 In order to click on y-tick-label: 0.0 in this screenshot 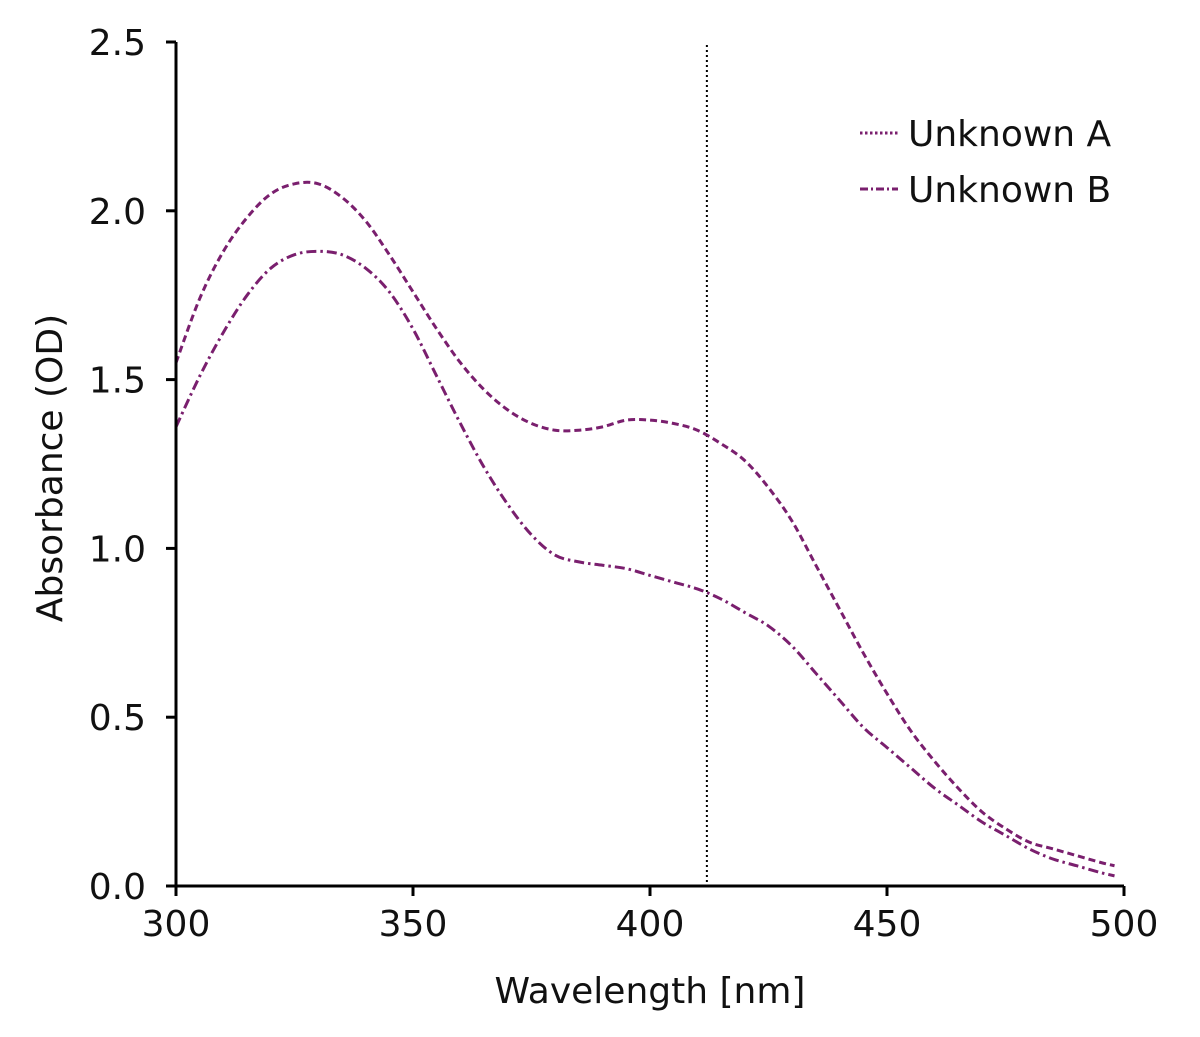, I will do `click(117, 887)`.